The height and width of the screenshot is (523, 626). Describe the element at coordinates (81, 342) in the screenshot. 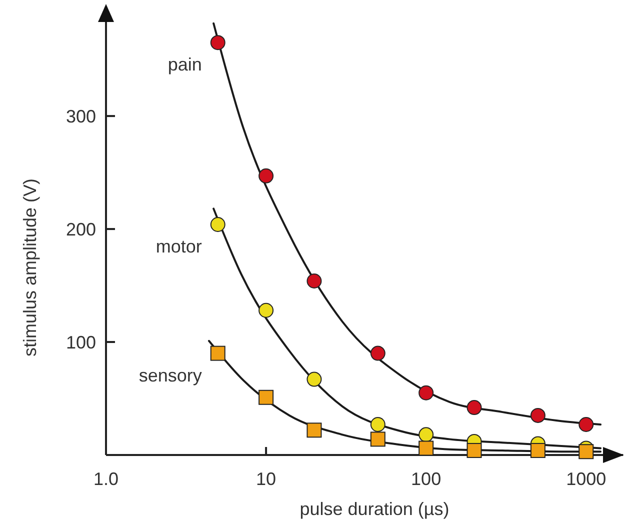

I see `y-tick-label: 100` at that location.